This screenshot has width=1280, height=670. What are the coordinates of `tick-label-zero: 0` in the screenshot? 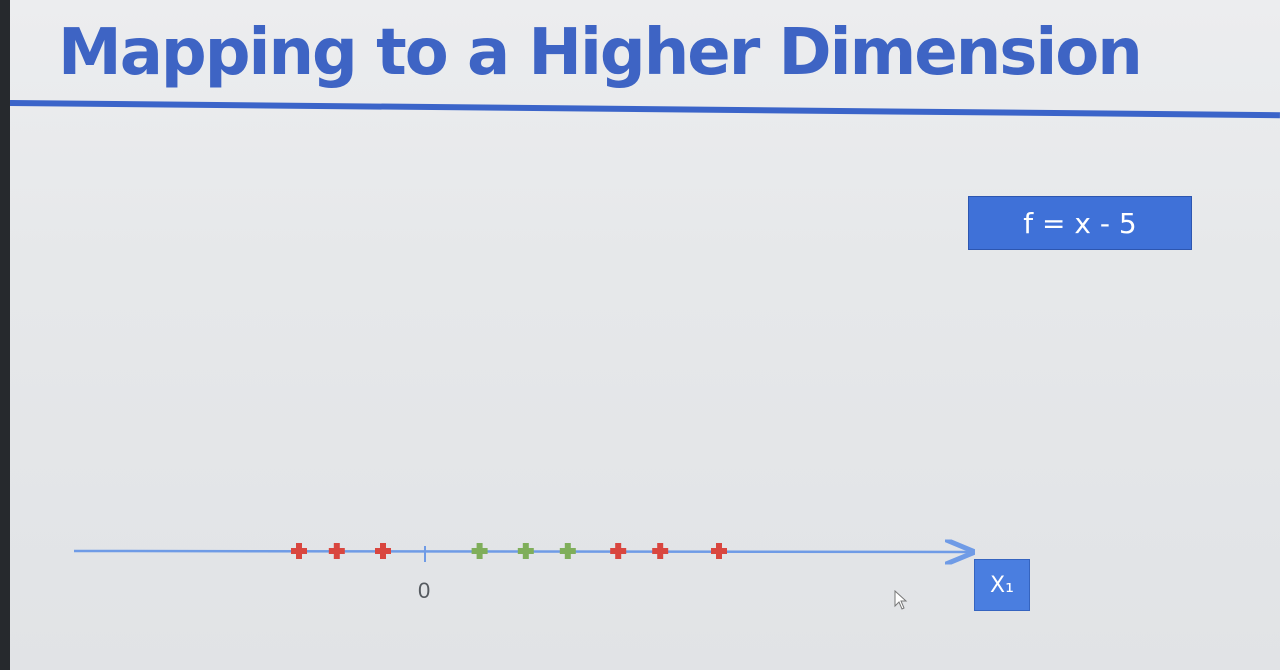 It's located at (424, 590).